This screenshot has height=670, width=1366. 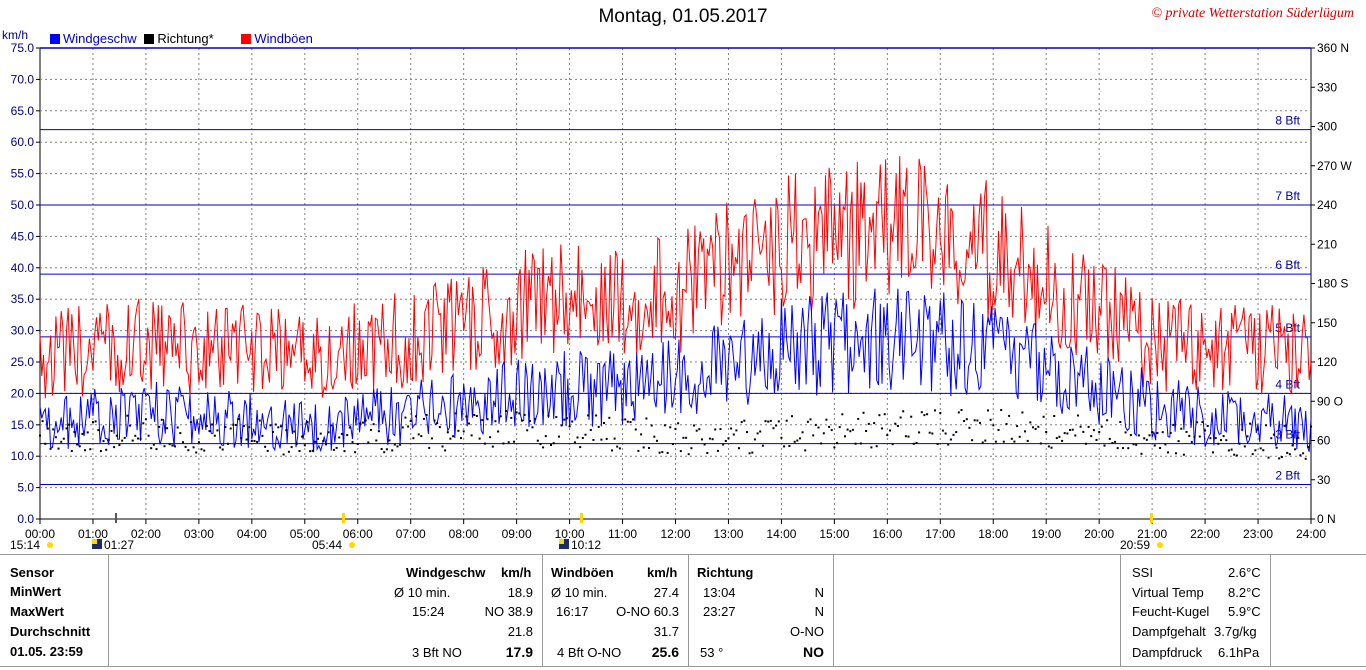 I want to click on x-tick-label: 06:00, so click(x=358, y=534).